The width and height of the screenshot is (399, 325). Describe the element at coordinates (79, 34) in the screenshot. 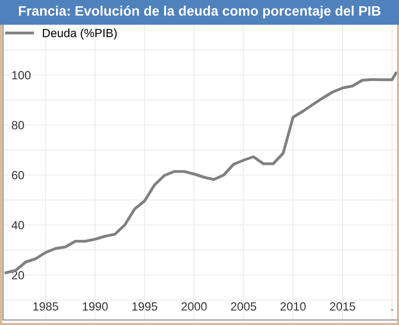

I see `legend-label: Deuda (%PIB)` at that location.